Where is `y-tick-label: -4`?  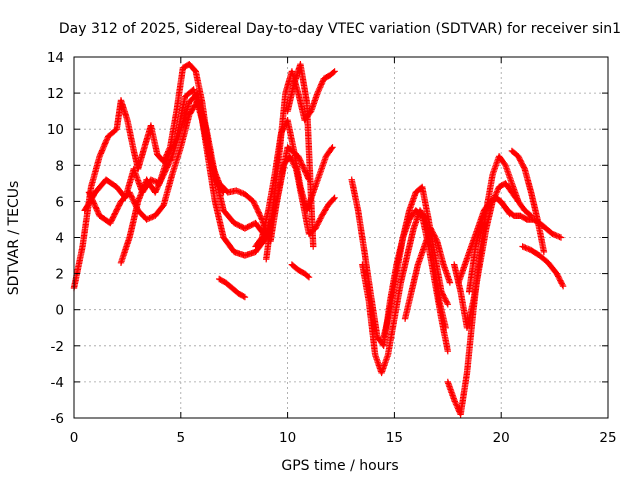 y-tick-label: -4 is located at coordinates (57, 383).